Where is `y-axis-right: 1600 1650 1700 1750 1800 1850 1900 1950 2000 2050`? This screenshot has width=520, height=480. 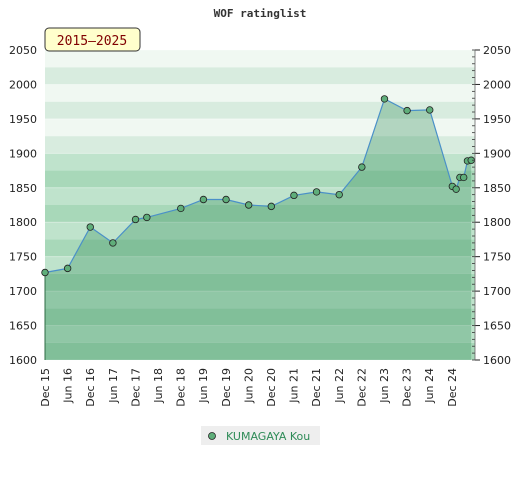
y-axis-right: 1600 1650 1700 1750 1800 1850 1900 1950 2000 2050 is located at coordinates (493, 205).